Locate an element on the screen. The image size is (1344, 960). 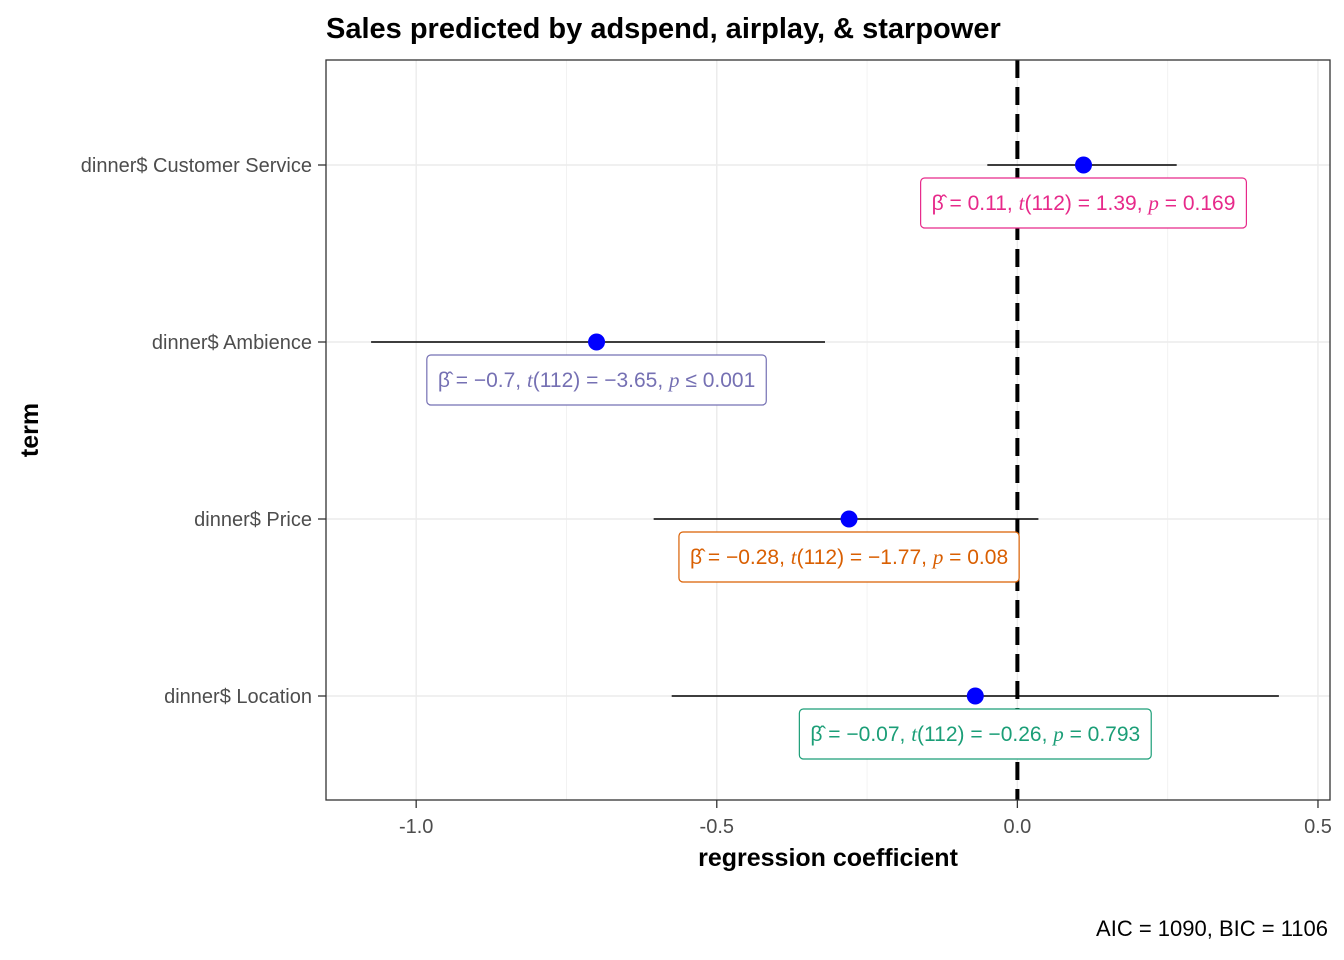
estimate-label-text: β̂ = 0.11, t(112) = 1.39, p = 0.169 is located at coordinates (1084, 203).